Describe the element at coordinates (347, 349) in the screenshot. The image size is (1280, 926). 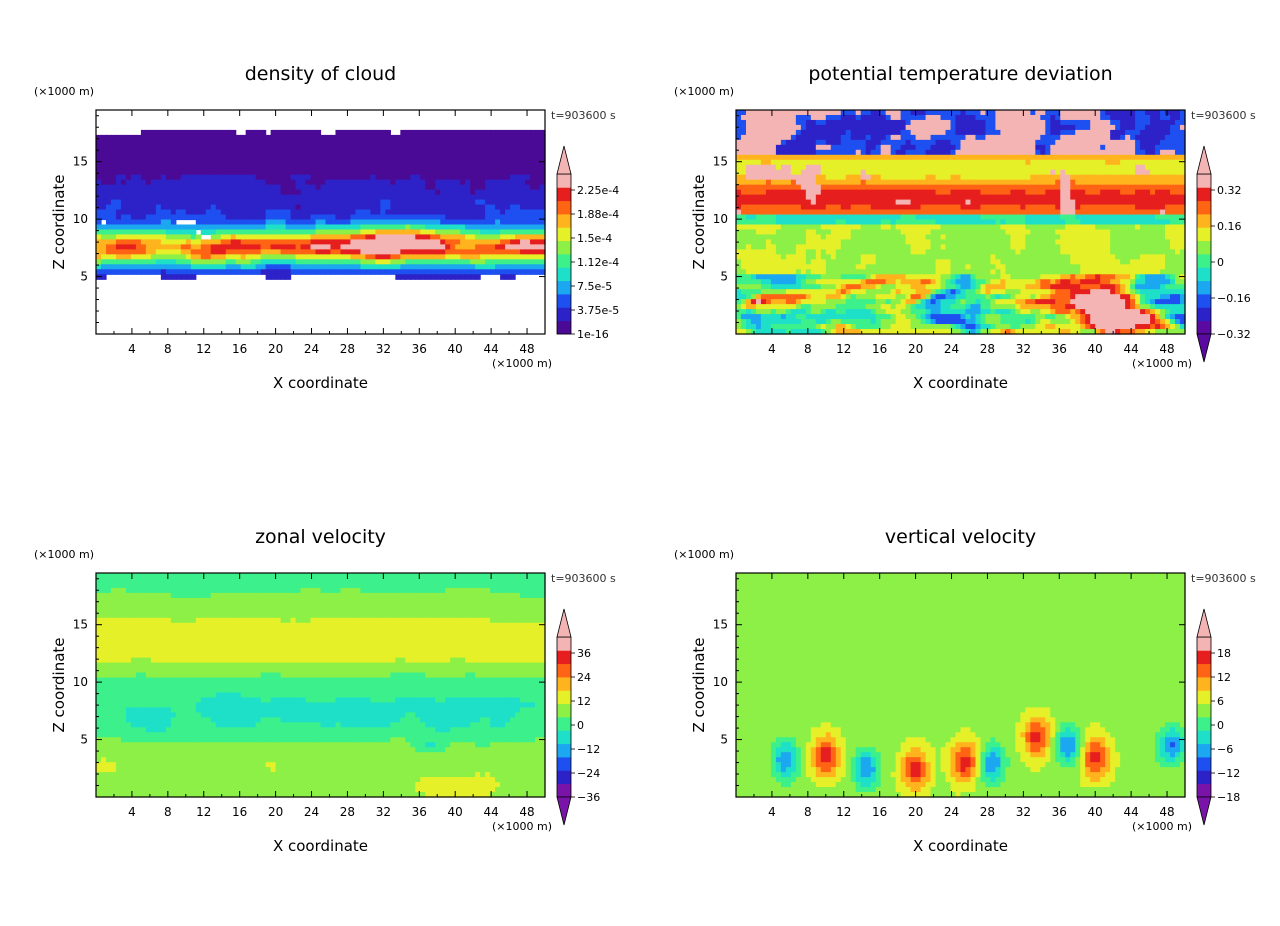
I see `x-tick-label: 28` at that location.